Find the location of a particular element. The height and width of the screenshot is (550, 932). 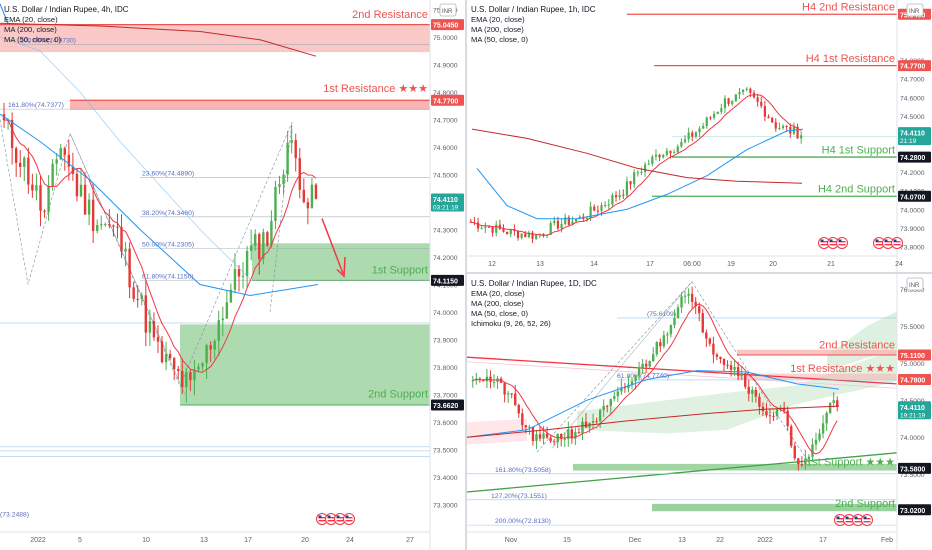

price-badge-timer: 03:21:19 is located at coordinates (446, 207).